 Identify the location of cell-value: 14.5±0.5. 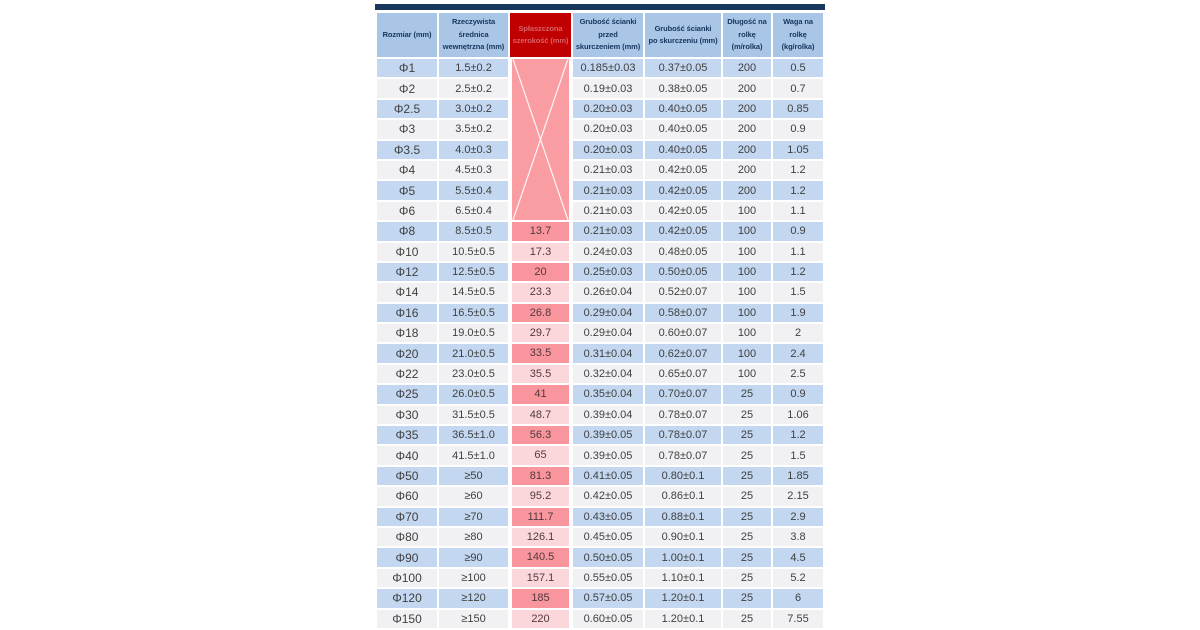
(473, 292).